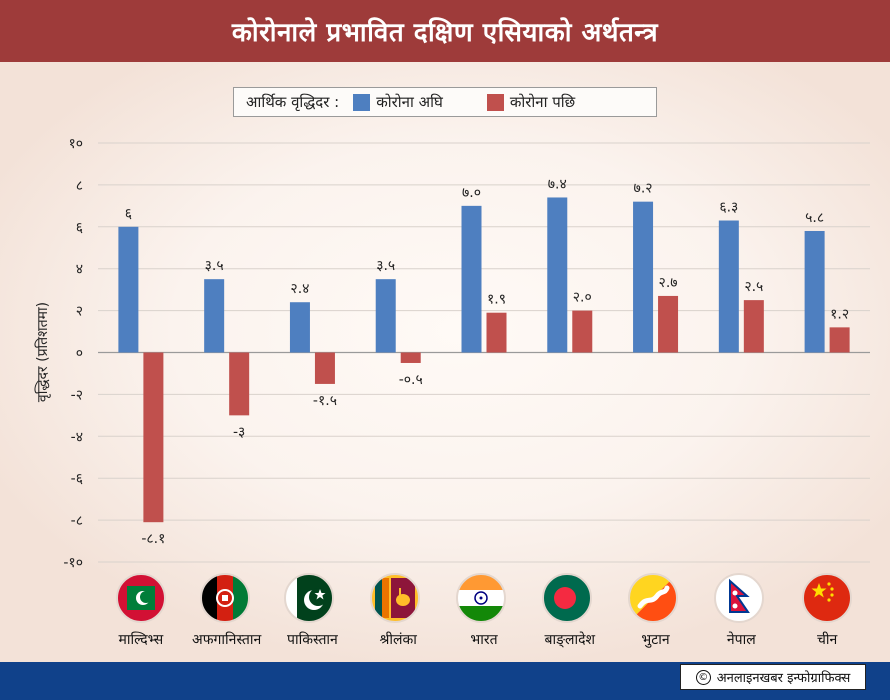 Image resolution: width=890 pixels, height=700 pixels. What do you see at coordinates (385, 266) in the screenshot?
I see `value-label-before-3: ३.५` at bounding box center [385, 266].